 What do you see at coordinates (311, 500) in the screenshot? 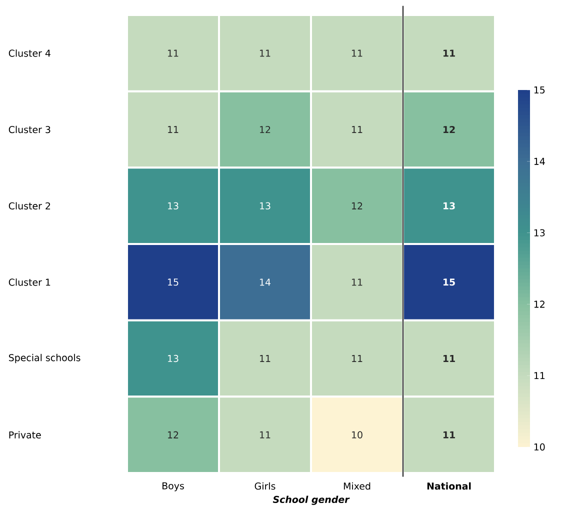
I see `x-axis-title: School gender` at bounding box center [311, 500].